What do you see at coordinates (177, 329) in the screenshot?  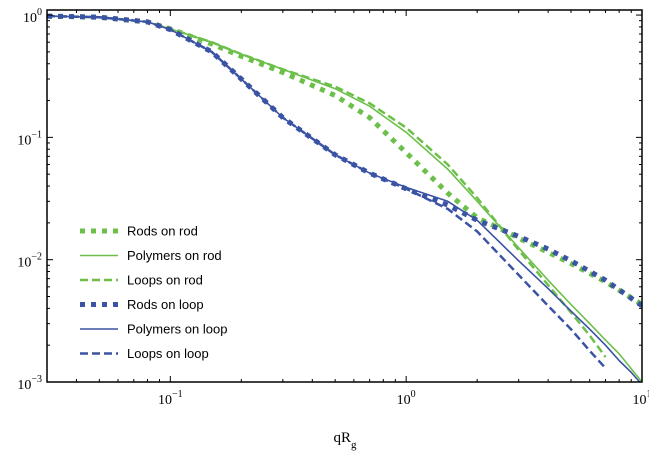 I see `legend-label-4: Polymers on loop` at bounding box center [177, 329].